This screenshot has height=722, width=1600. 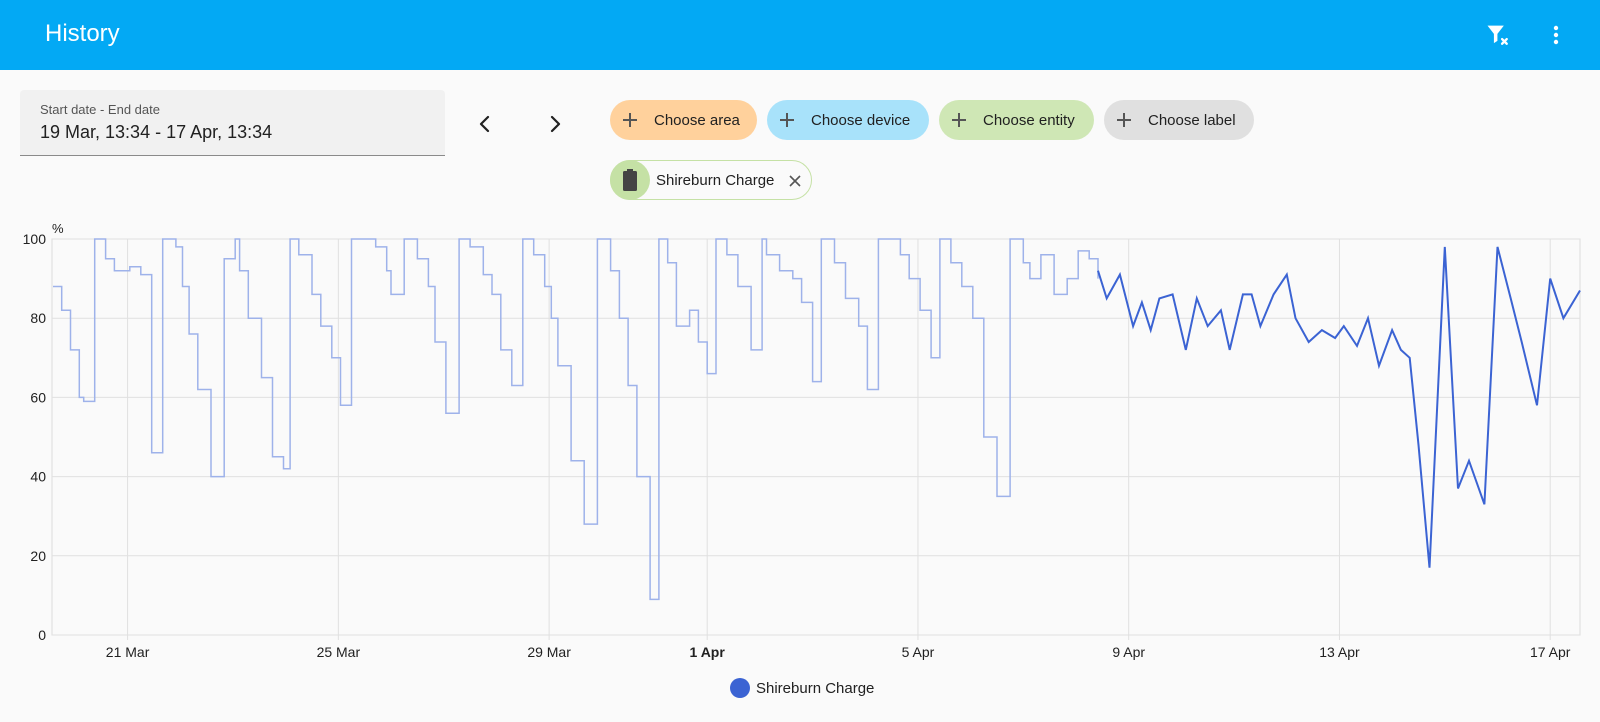 I want to click on legend-label: Shireburn Charge, so click(x=815, y=688).